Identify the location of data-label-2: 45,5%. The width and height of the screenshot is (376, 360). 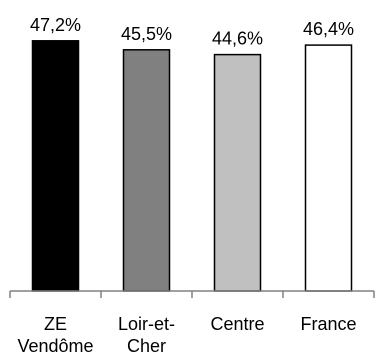
(146, 34).